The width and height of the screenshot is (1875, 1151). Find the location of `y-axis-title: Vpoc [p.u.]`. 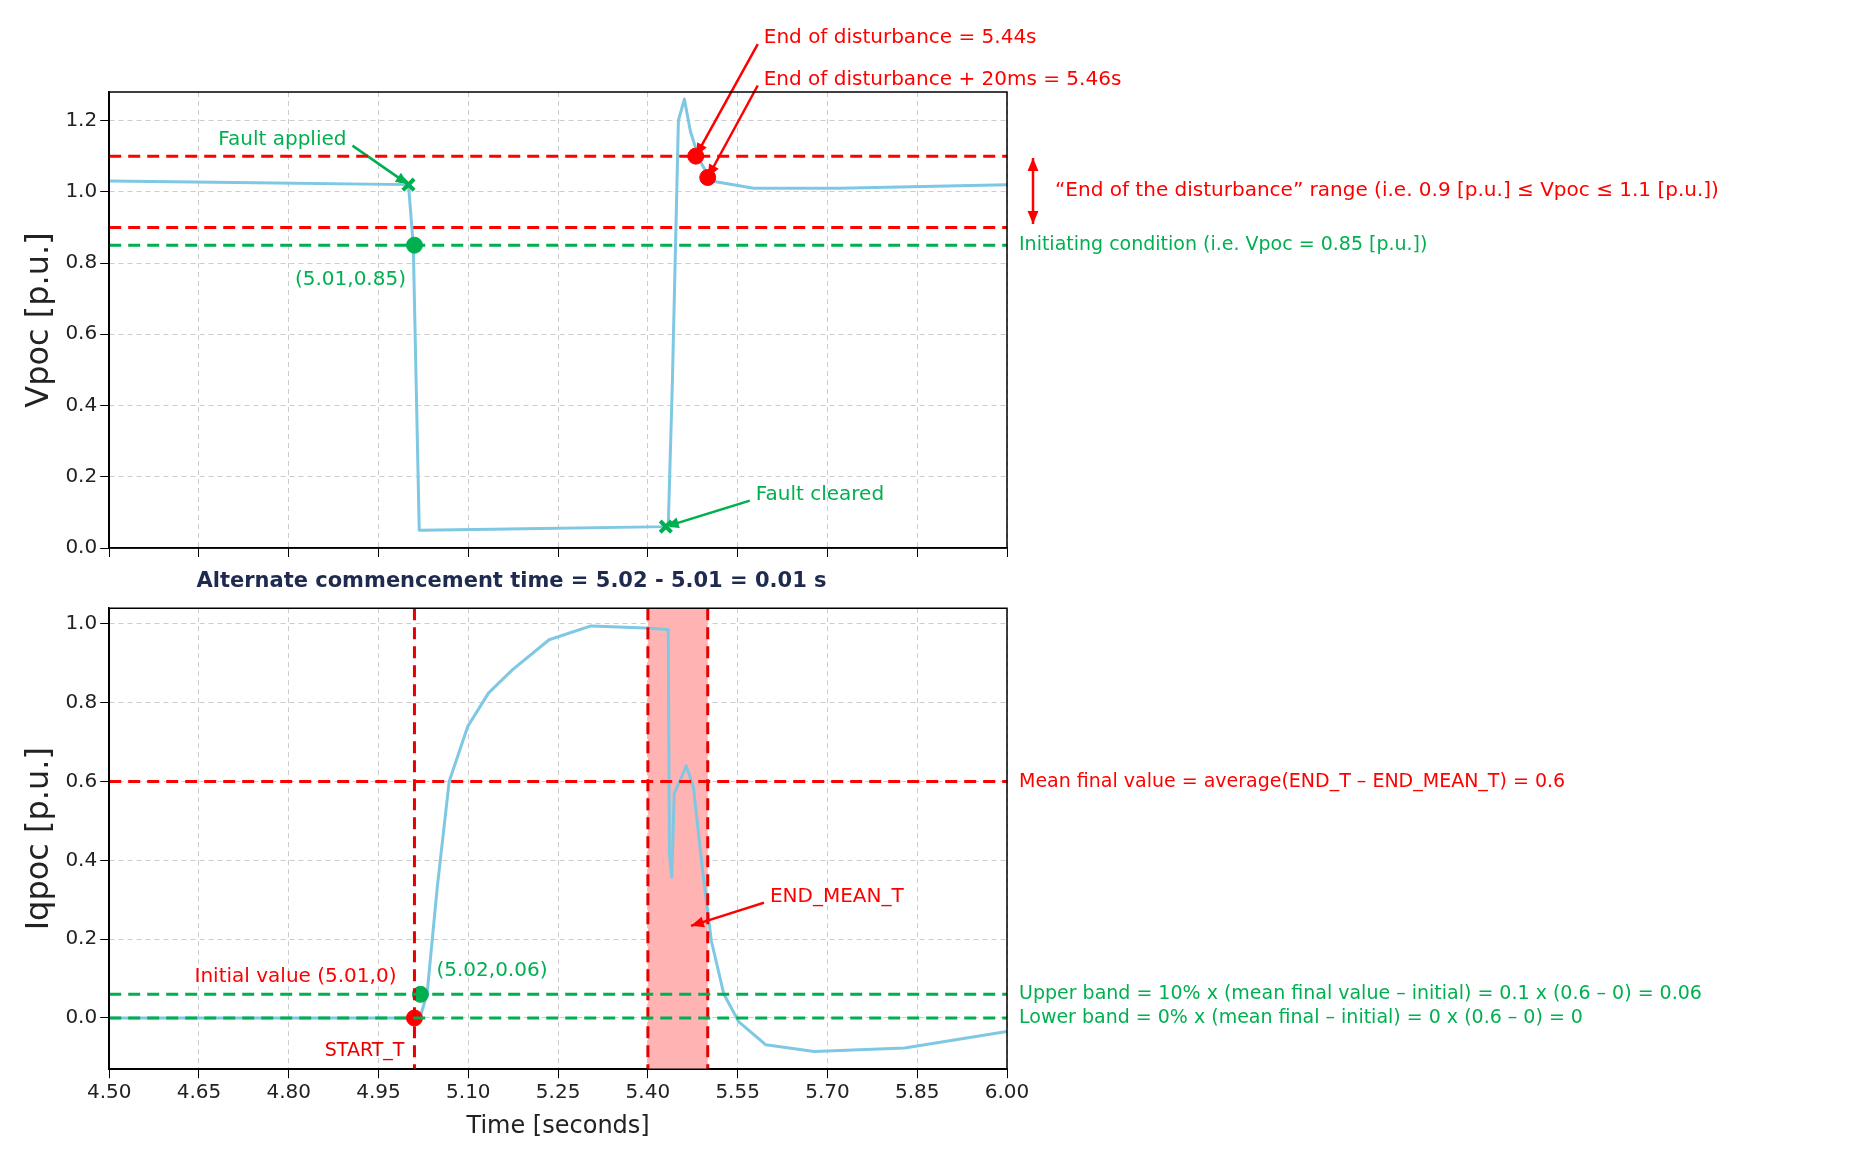

y-axis-title: Vpoc [p.u.] is located at coordinates (36, 320).